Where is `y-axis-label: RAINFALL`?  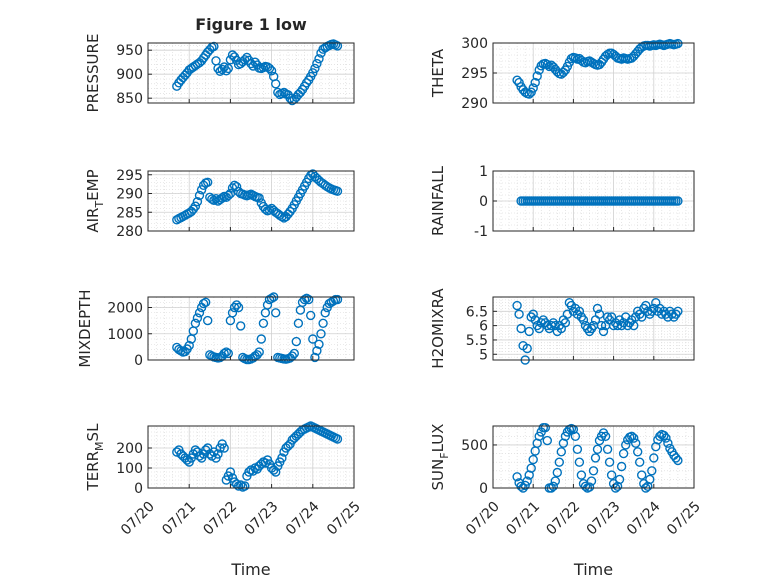 y-axis-label: RAINFALL is located at coordinates (438, 200).